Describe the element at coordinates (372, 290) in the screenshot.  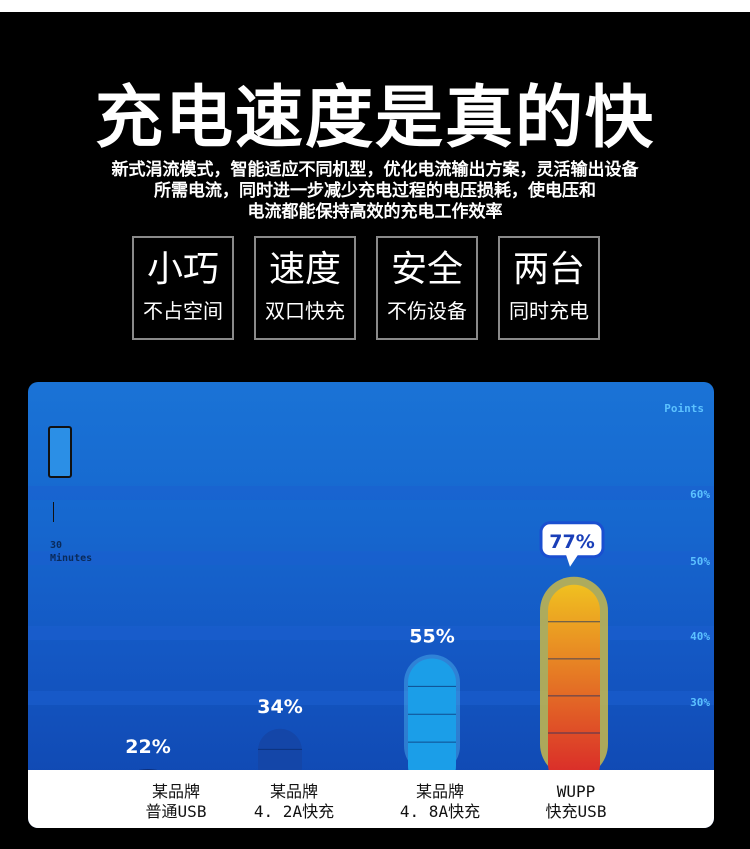
I see `feature-boxes: 小巧 不占空间 速度 双口快充 安全 不伤设备 两台 同时充电` at that location.